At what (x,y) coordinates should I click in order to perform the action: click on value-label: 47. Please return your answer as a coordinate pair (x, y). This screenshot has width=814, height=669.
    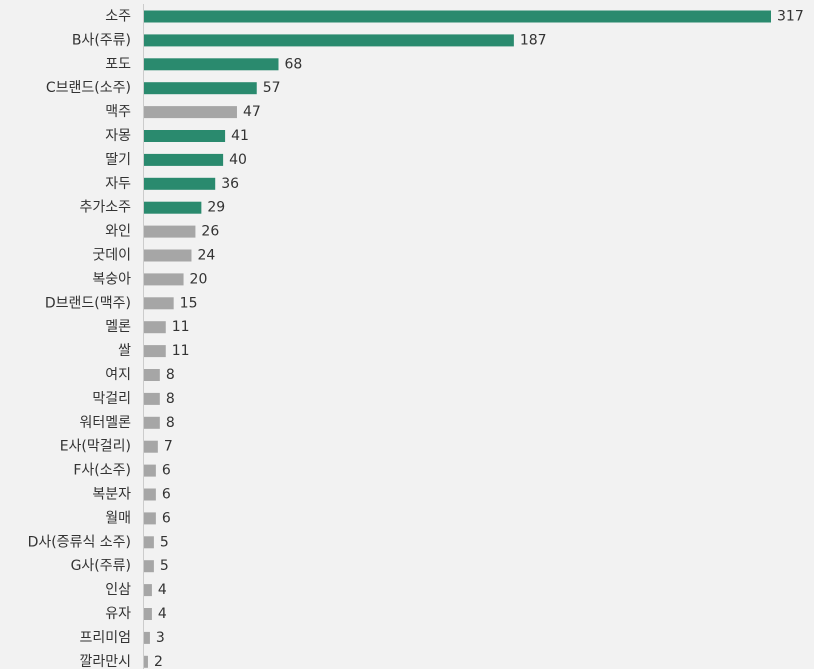
    Looking at the image, I should click on (252, 112).